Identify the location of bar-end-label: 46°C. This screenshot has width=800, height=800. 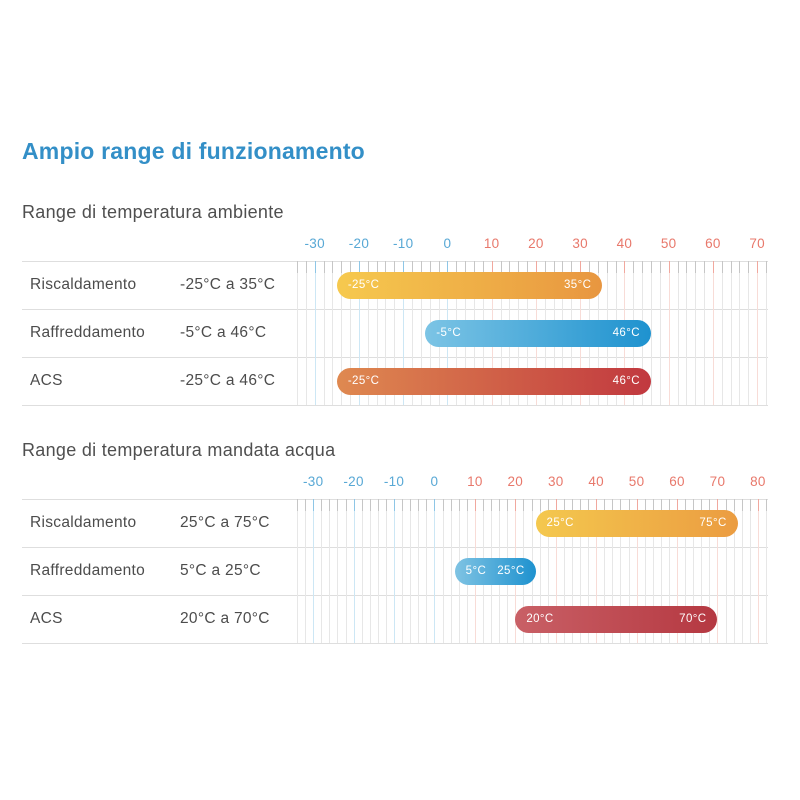
(626, 381).